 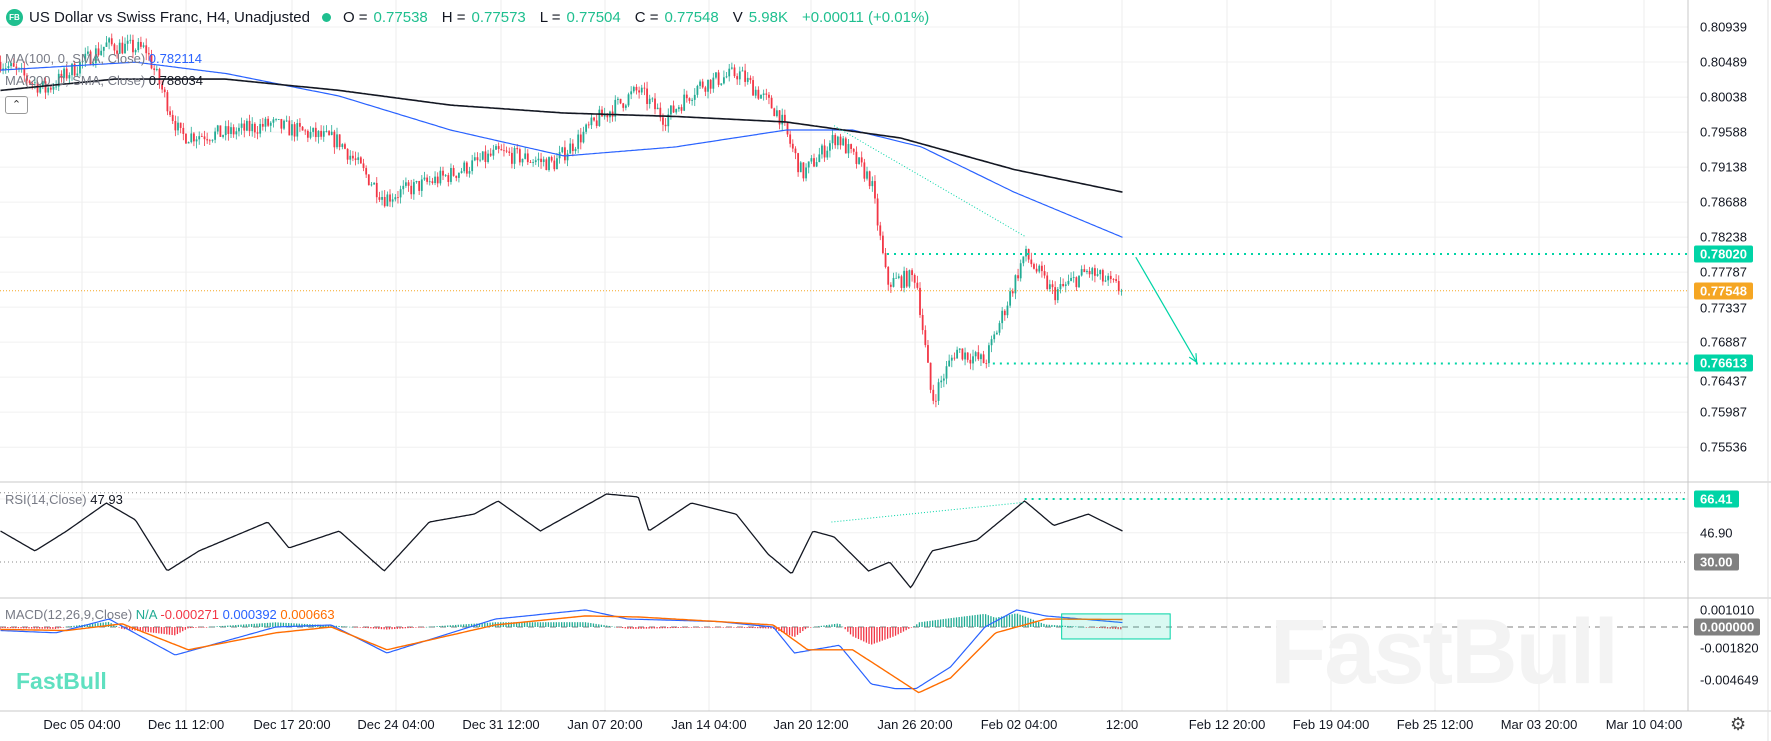 What do you see at coordinates (103, 58) in the screenshot?
I see `ma100-legend: MA(100, 0, SMA, Close) 0.782114` at bounding box center [103, 58].